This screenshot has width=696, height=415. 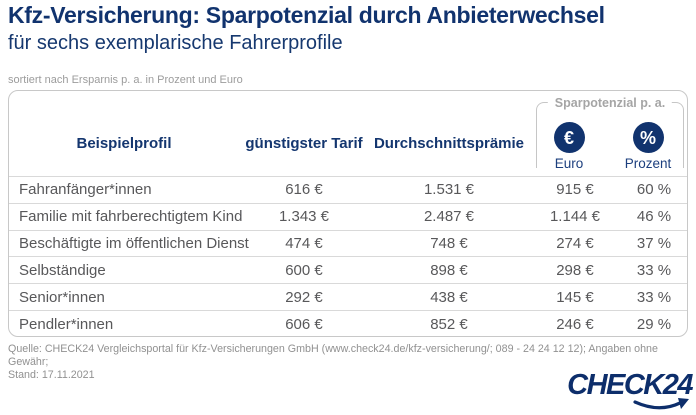 I want to click on col-header-average-premium: Durchschnittsprämie, so click(x=449, y=143).